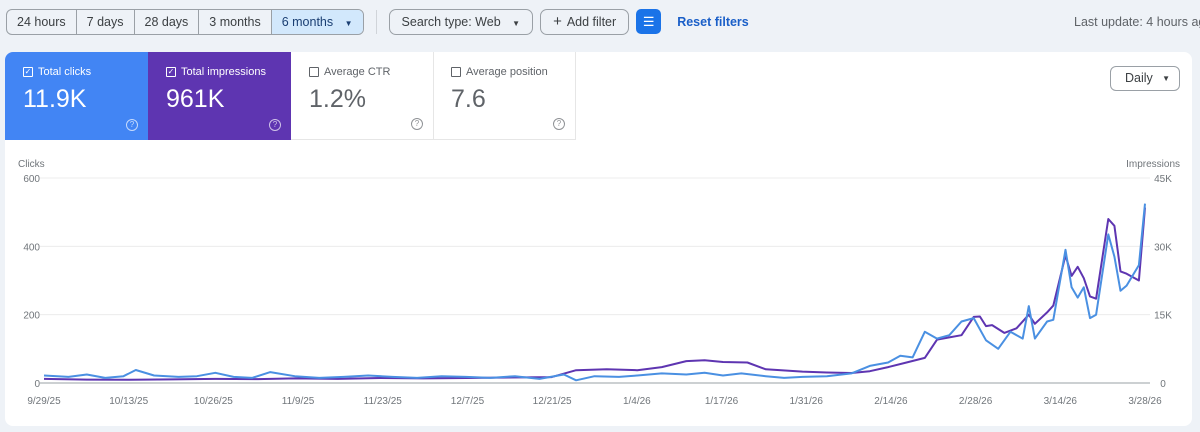 This screenshot has height=432, width=1200. I want to click on add-filter-button: + Add filter, so click(585, 21).